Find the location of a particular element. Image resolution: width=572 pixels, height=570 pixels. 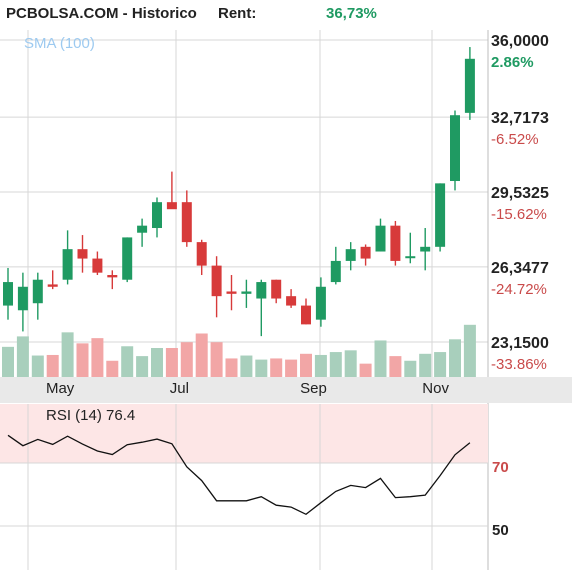

rsi-line is located at coordinates (239, 475).